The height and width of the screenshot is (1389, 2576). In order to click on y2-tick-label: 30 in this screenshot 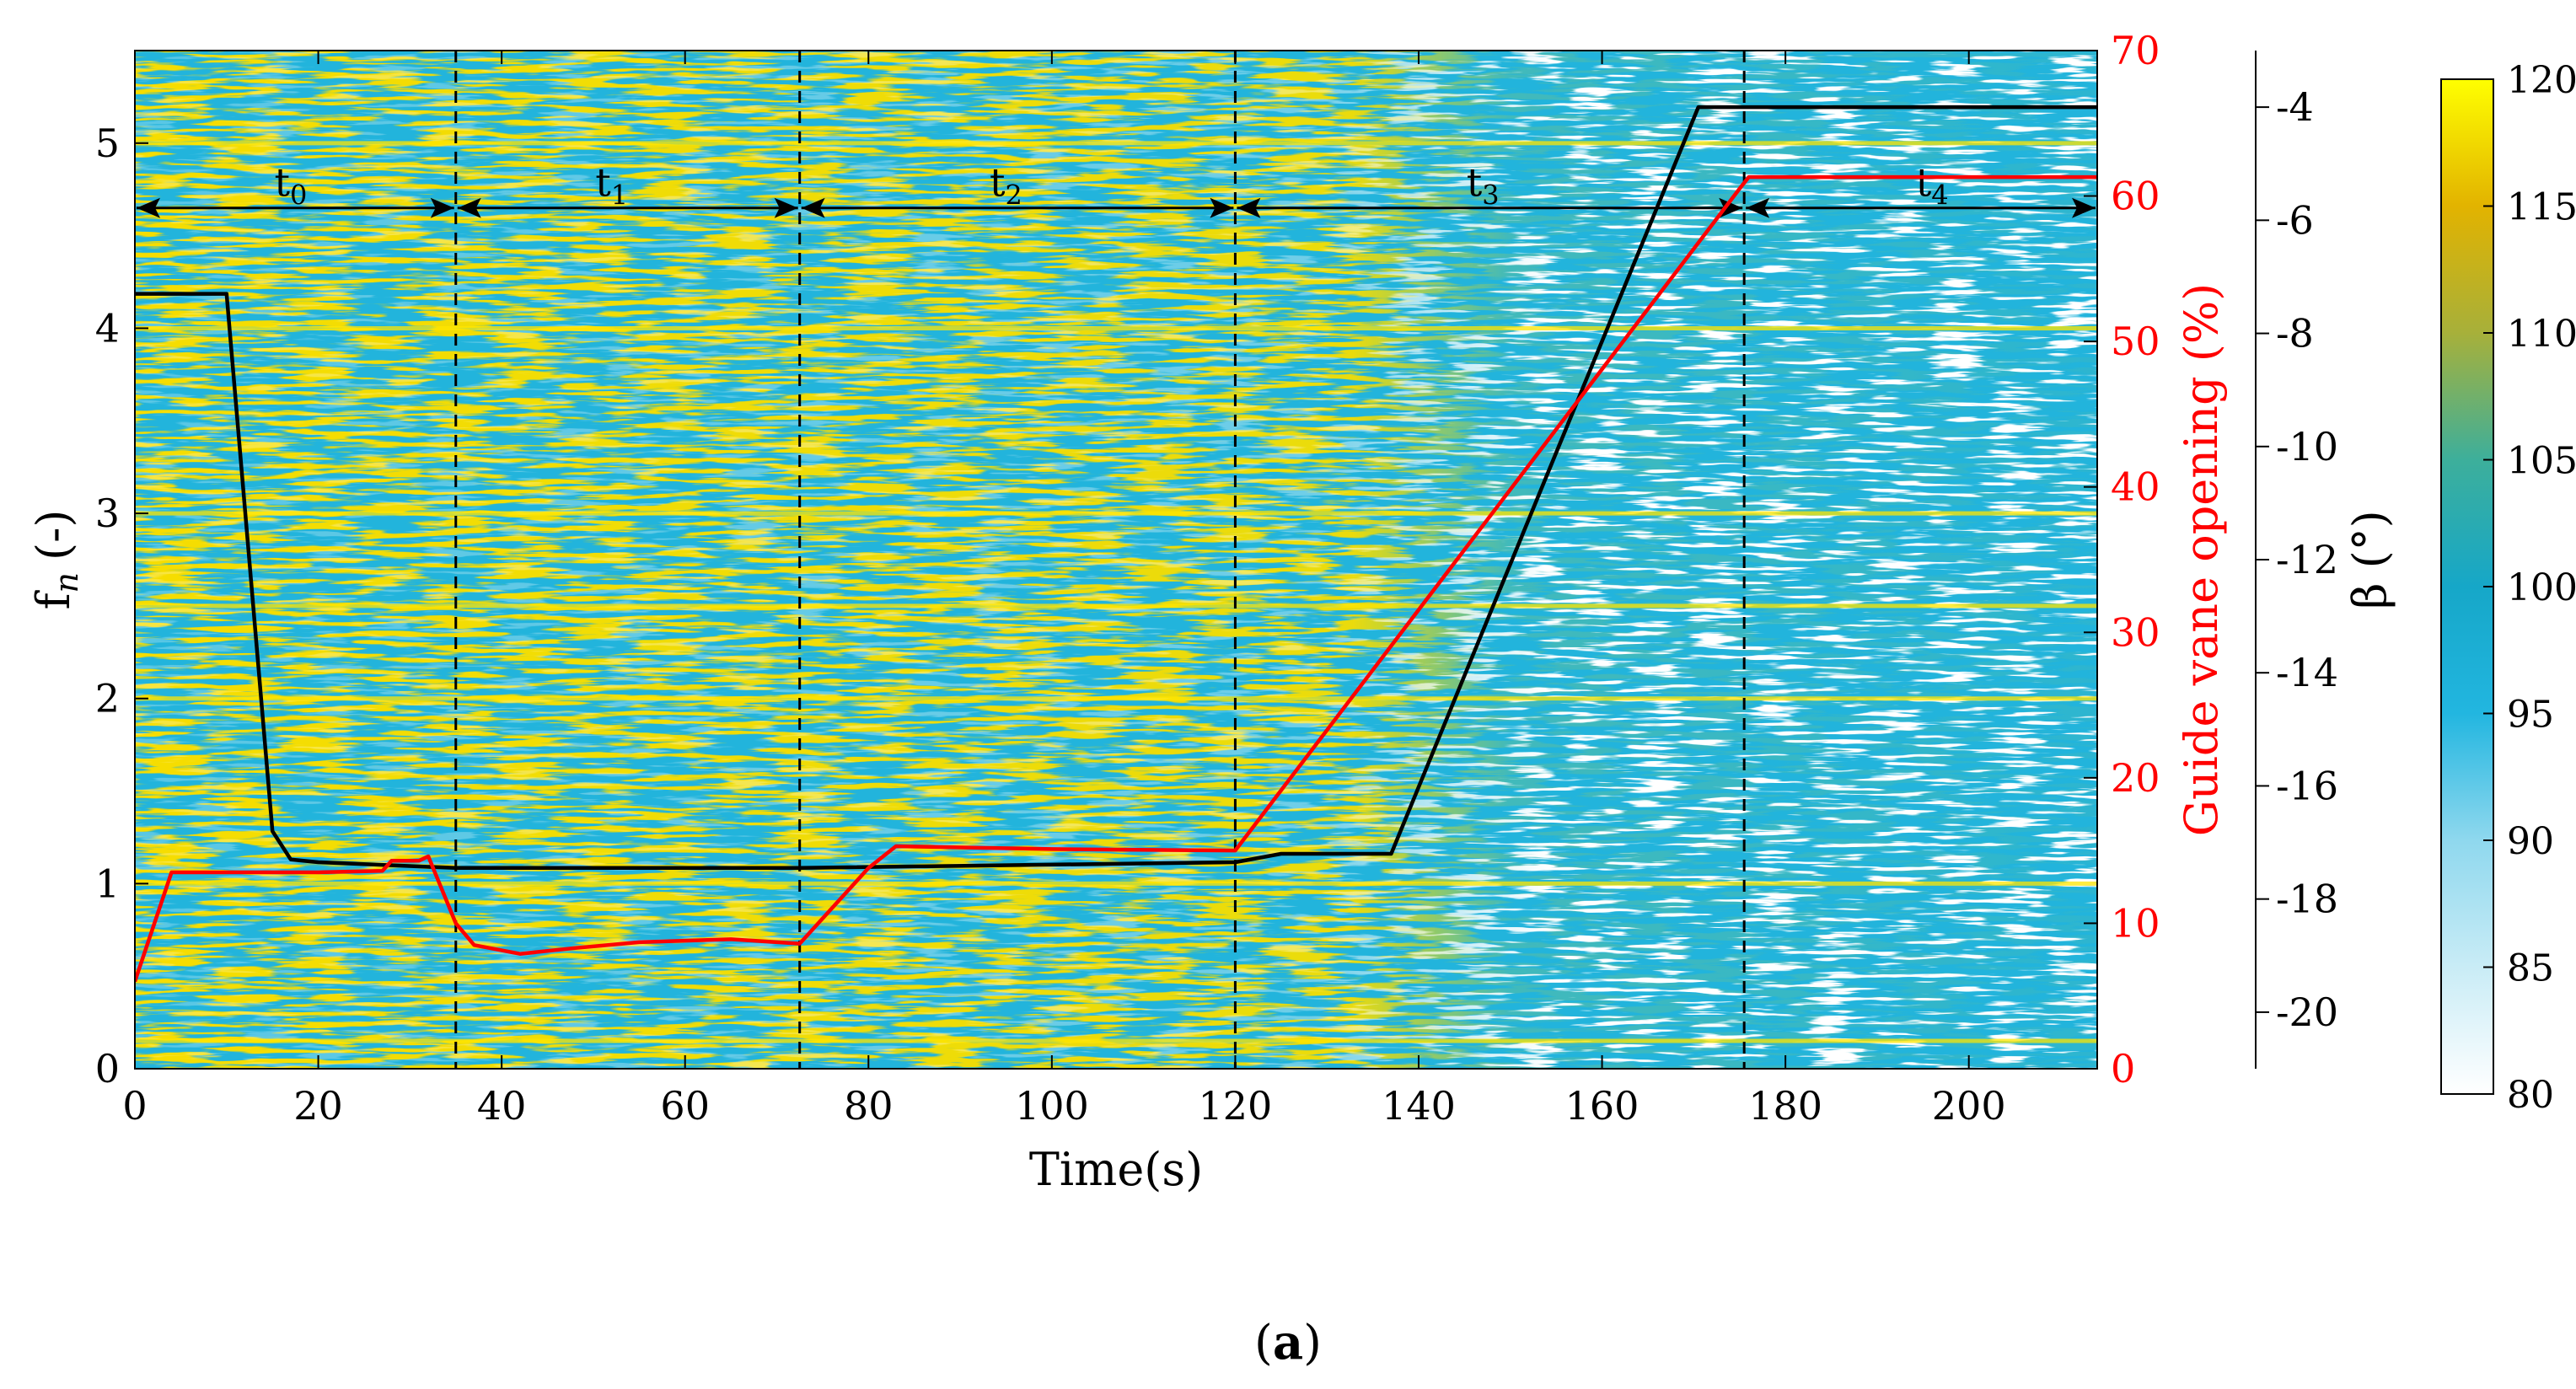, I will do `click(2135, 632)`.